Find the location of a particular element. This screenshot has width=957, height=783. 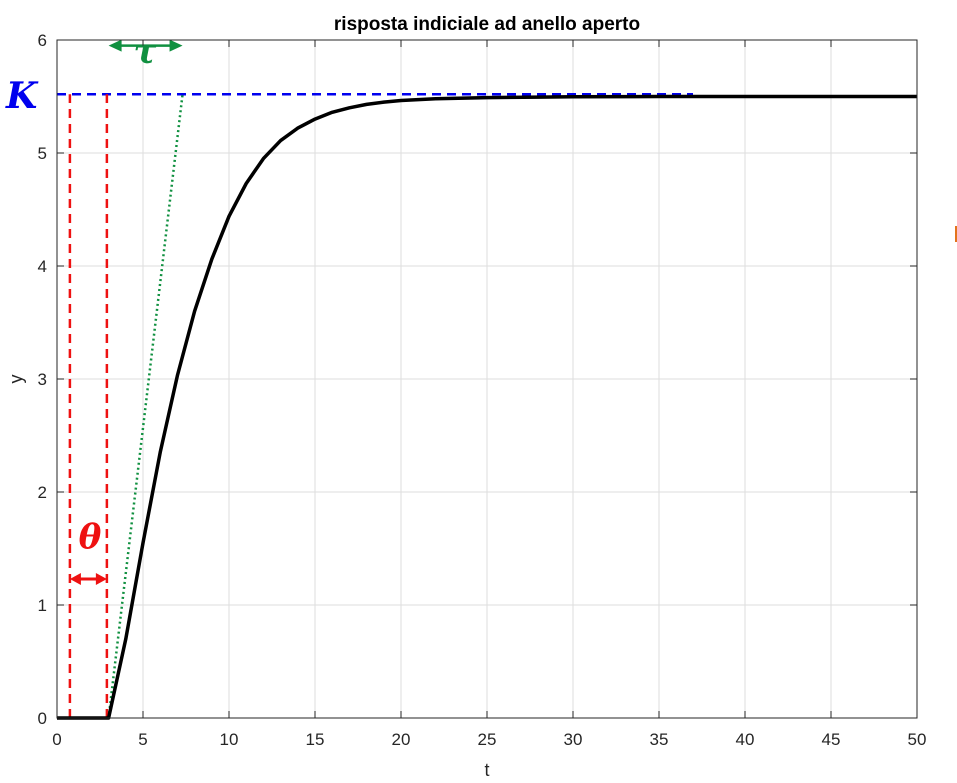

y-tick-label: 4 is located at coordinates (42, 266).